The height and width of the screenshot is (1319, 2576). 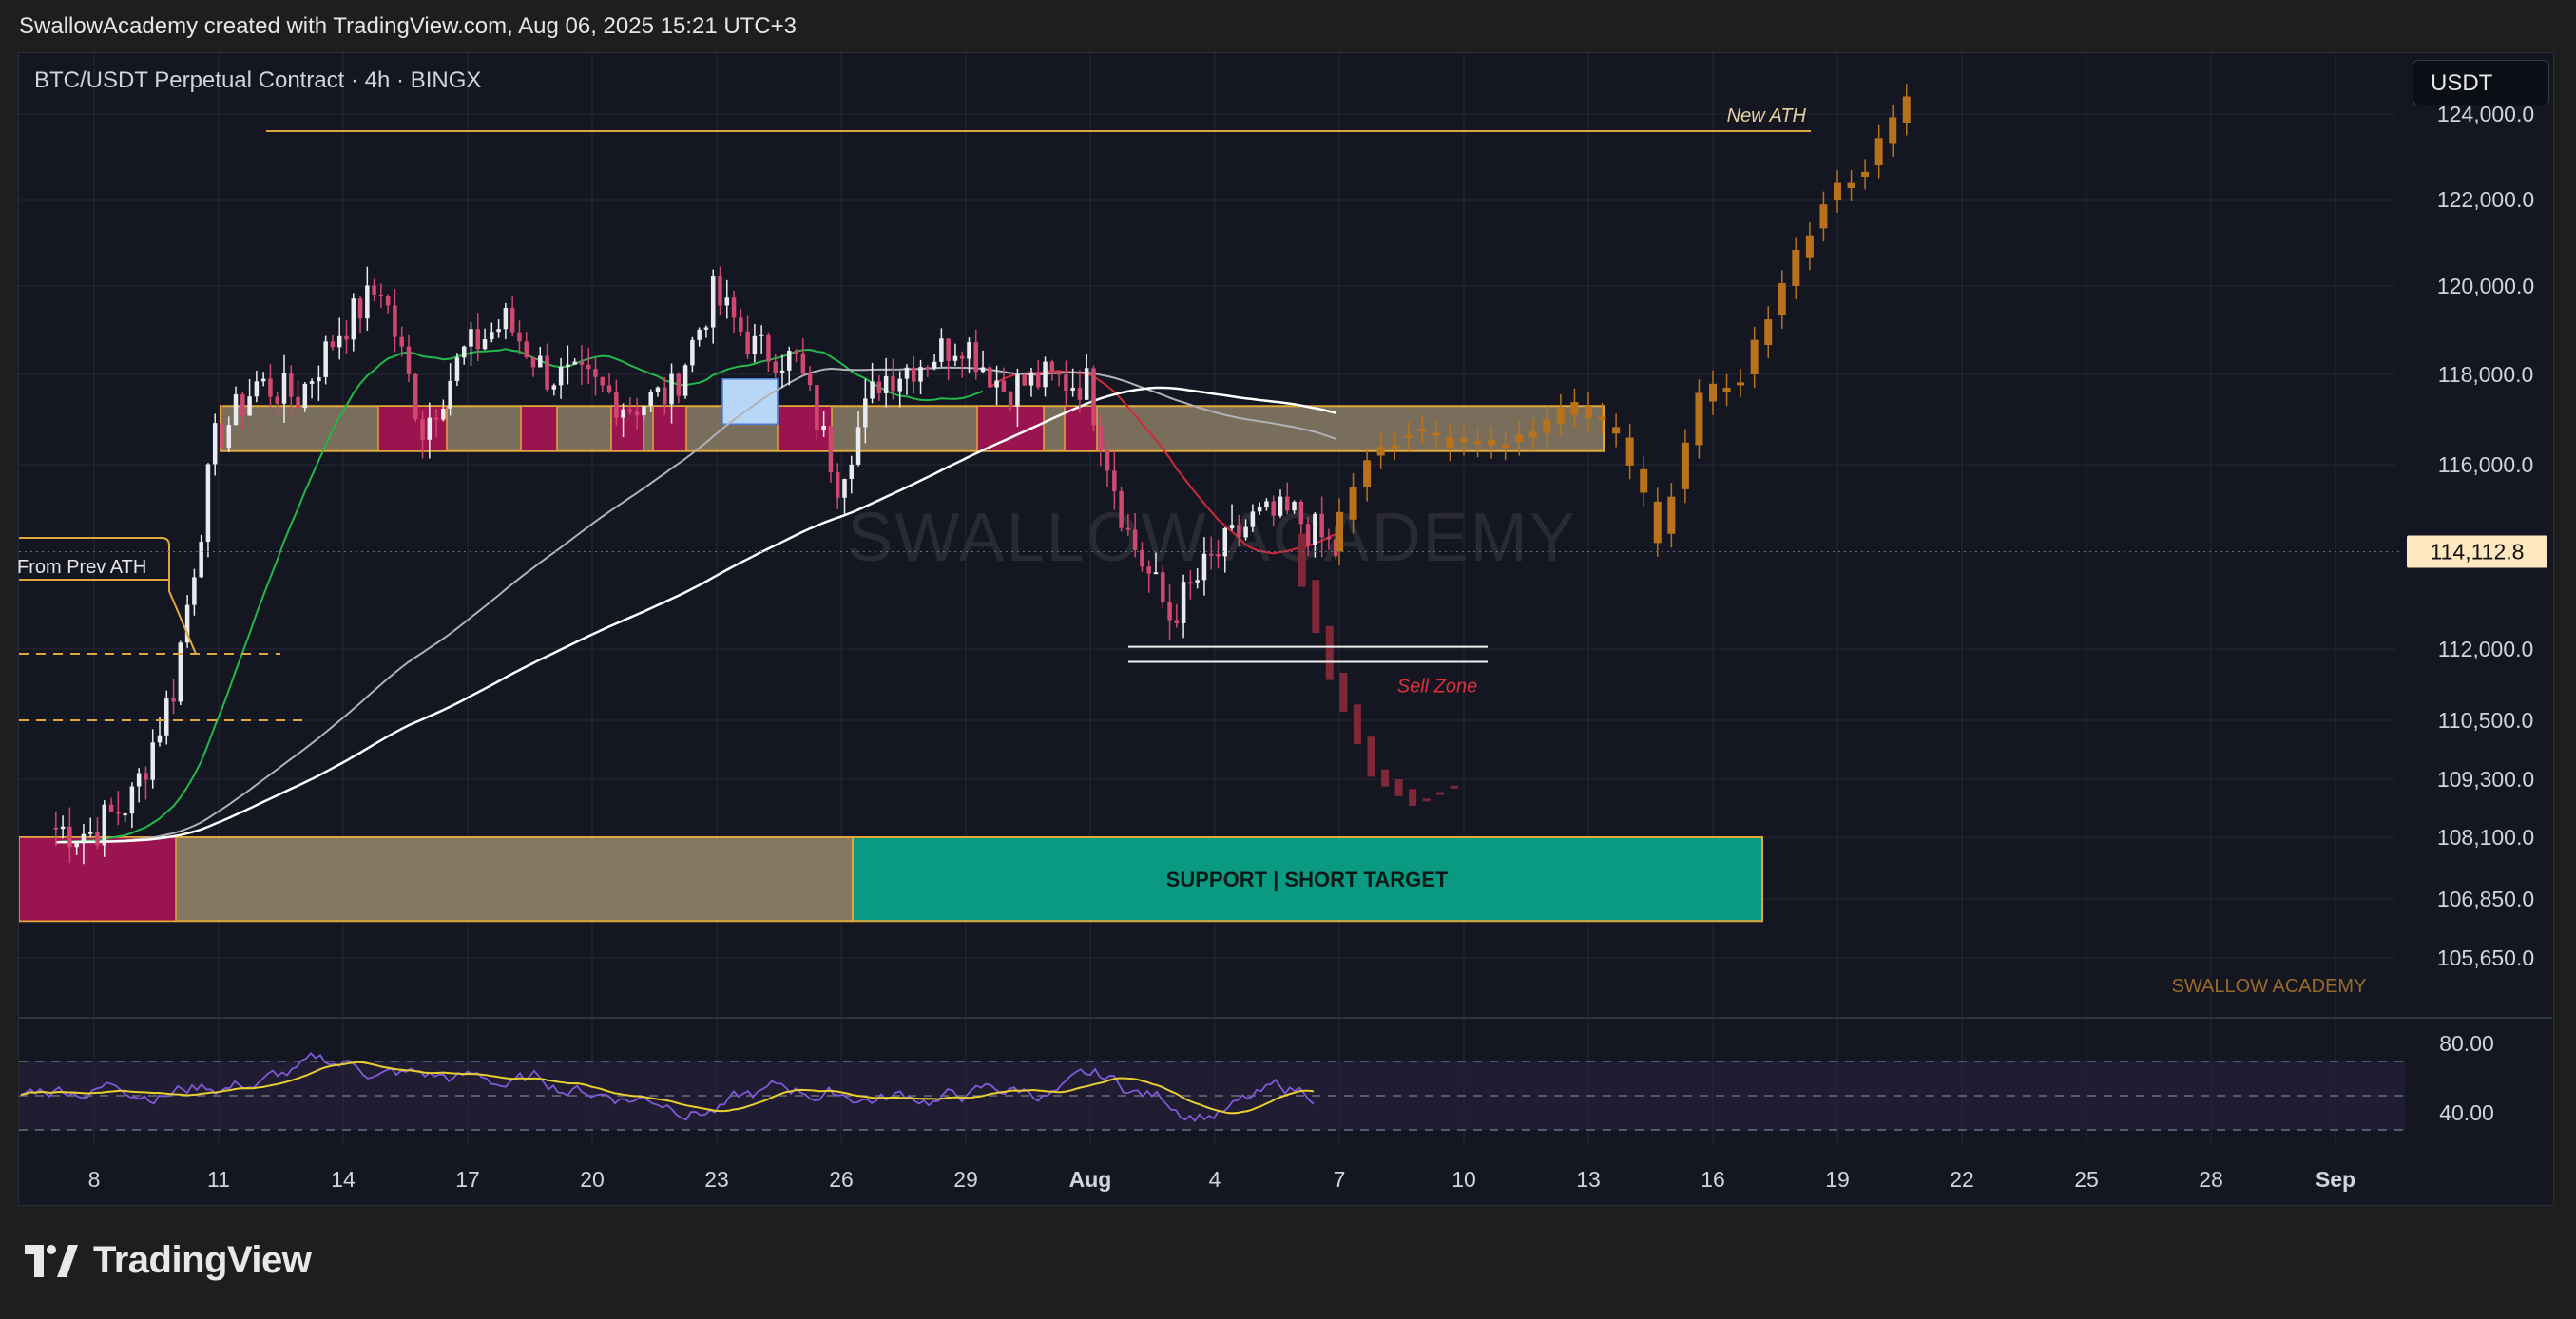 I want to click on projection-layer, so click(x=1604, y=445).